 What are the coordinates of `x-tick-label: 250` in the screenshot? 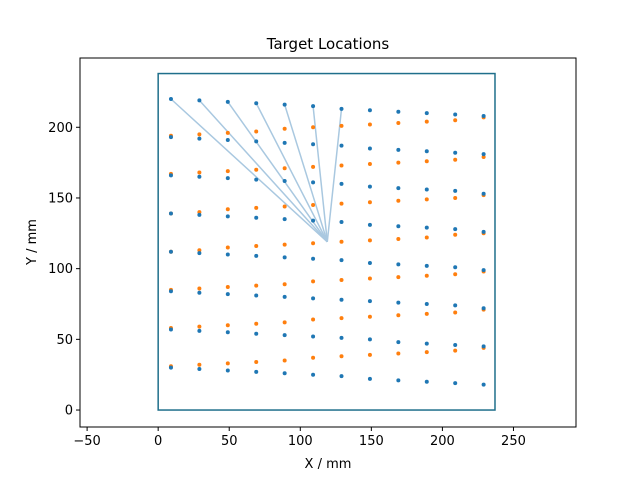 It's located at (513, 441).